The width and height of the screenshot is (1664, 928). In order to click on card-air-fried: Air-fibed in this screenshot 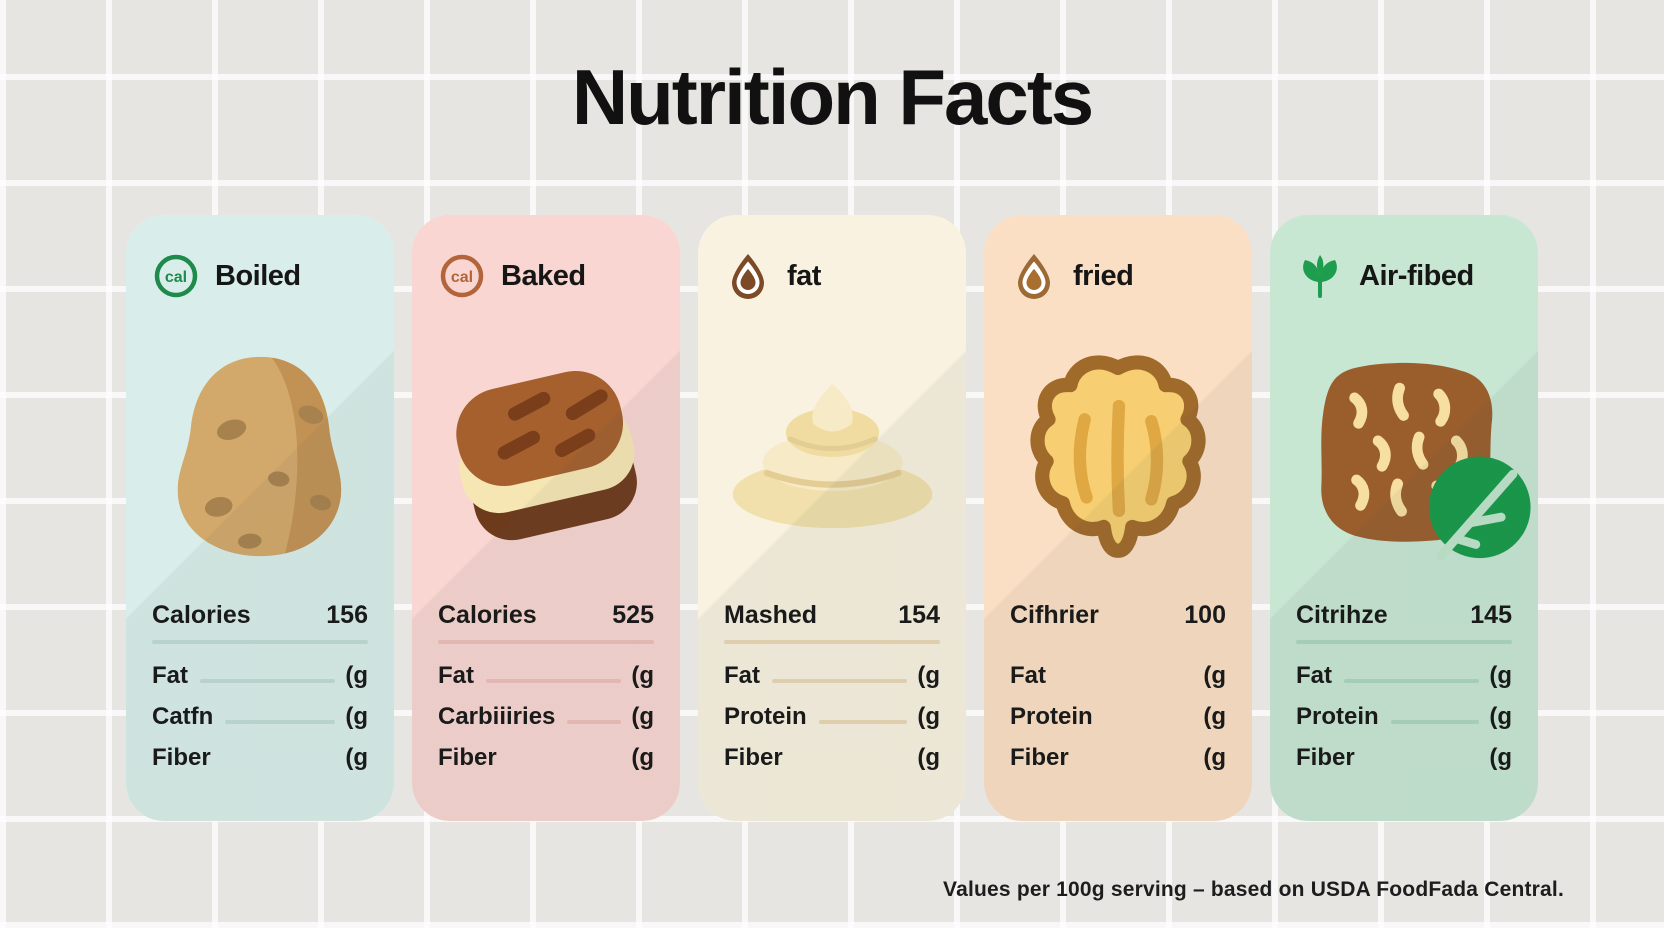, I will do `click(1404, 518)`.